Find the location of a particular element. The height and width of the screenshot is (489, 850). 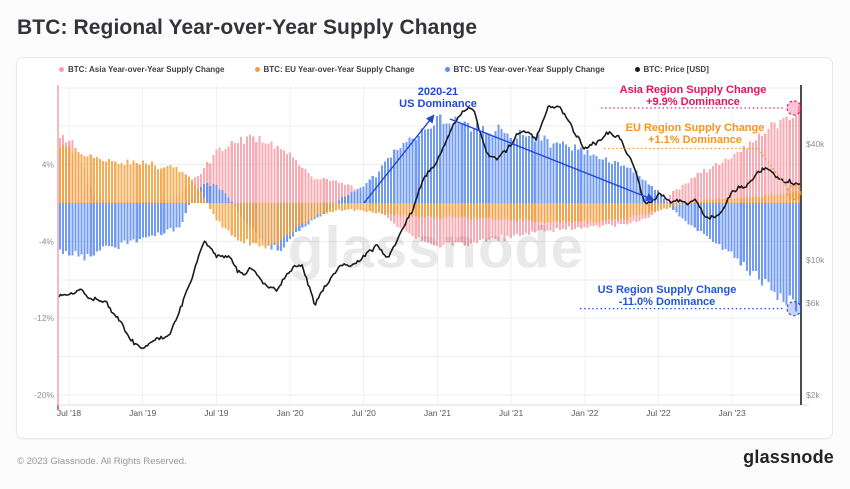

x-tick-label: Jul '21 is located at coordinates (511, 413).